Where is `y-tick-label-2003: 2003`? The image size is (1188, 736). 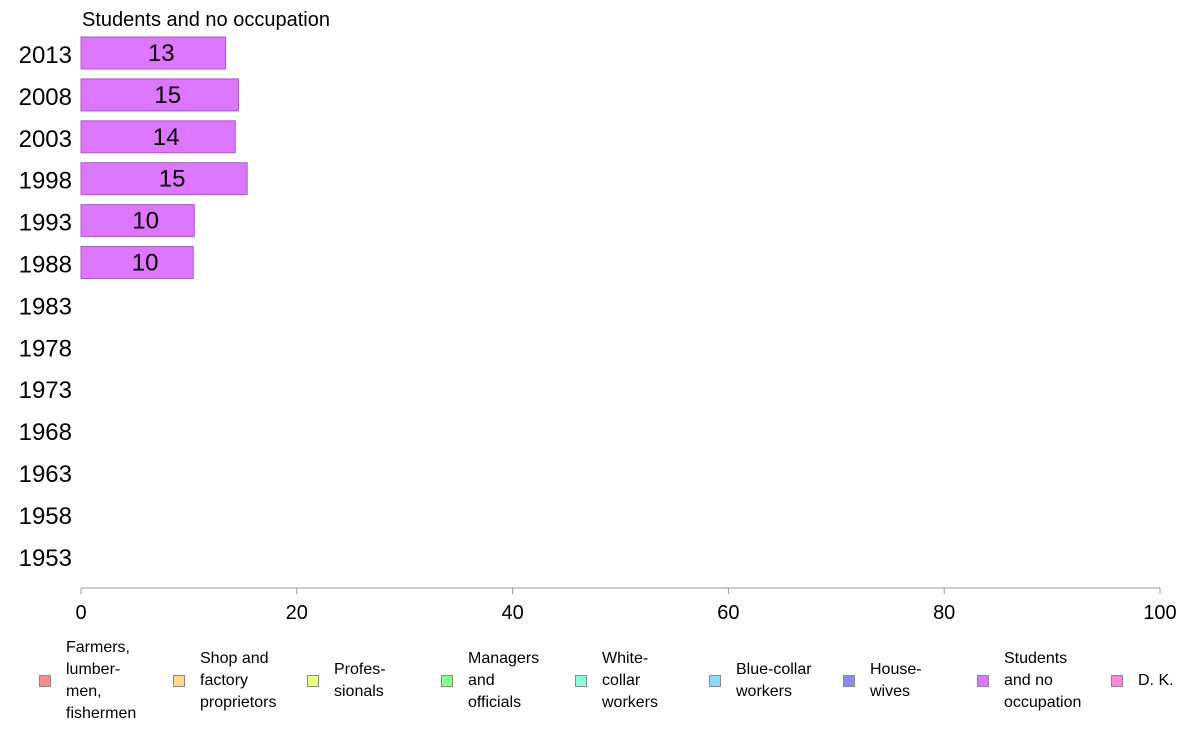 y-tick-label-2003: 2003 is located at coordinates (45, 139).